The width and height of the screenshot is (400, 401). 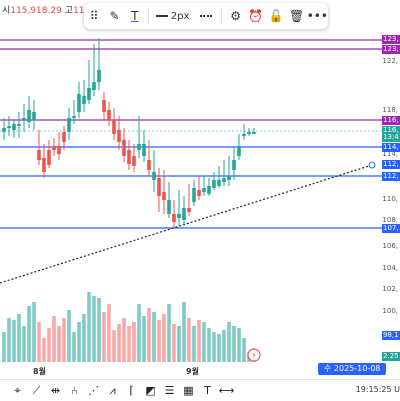 I want to click on ohlc-legend: 시115,918.29 고11, so click(x=43, y=9).